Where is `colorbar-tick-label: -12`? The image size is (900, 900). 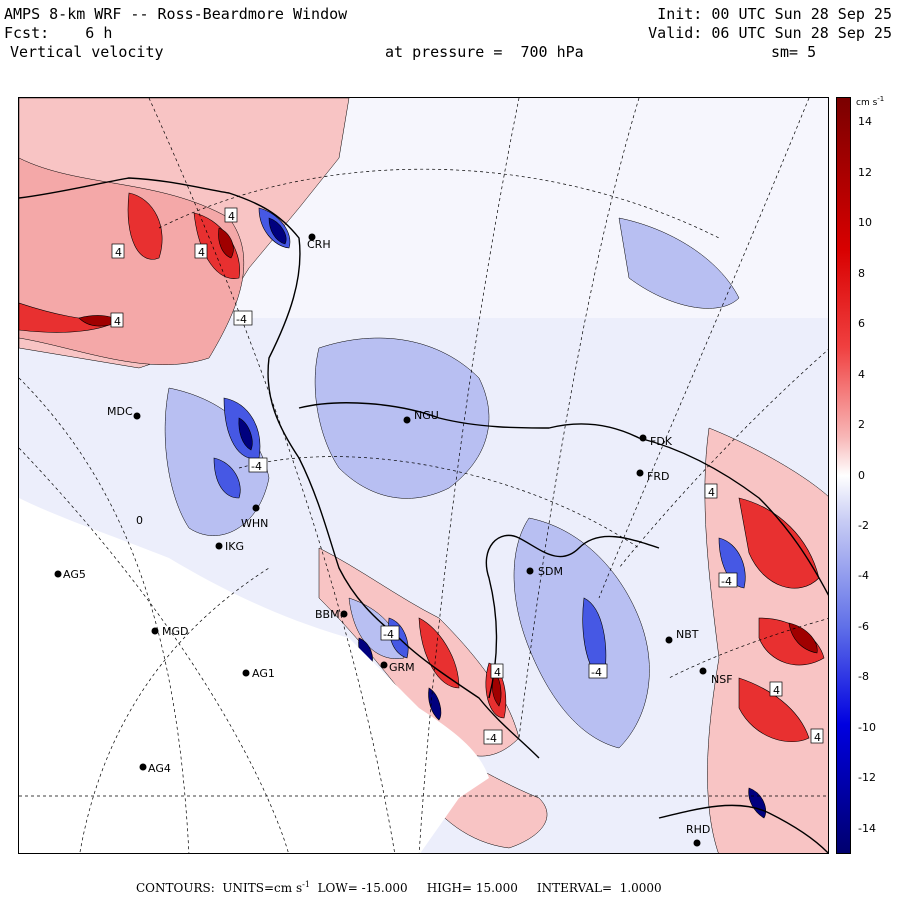
colorbar-tick-label: -12 is located at coordinates (867, 778).